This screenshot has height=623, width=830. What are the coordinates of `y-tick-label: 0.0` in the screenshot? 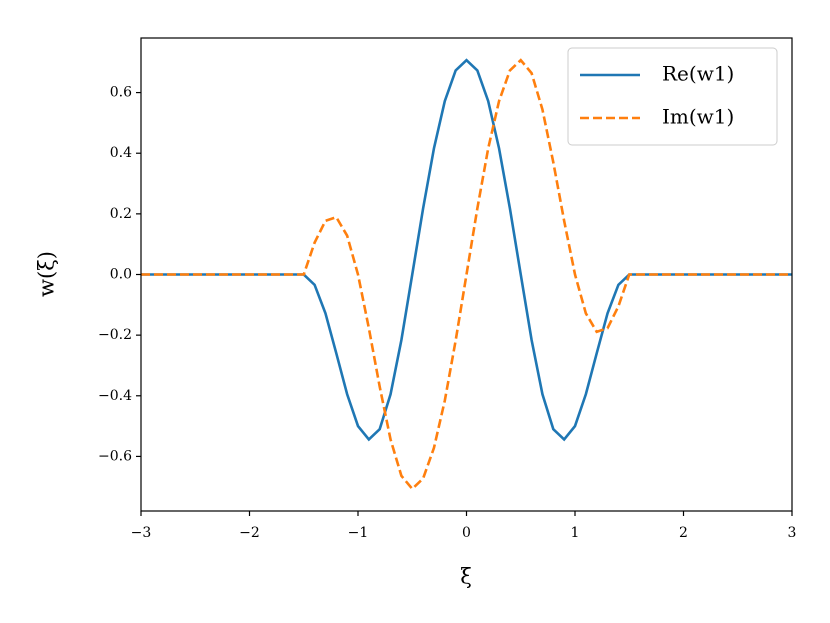 It's located at (121, 275).